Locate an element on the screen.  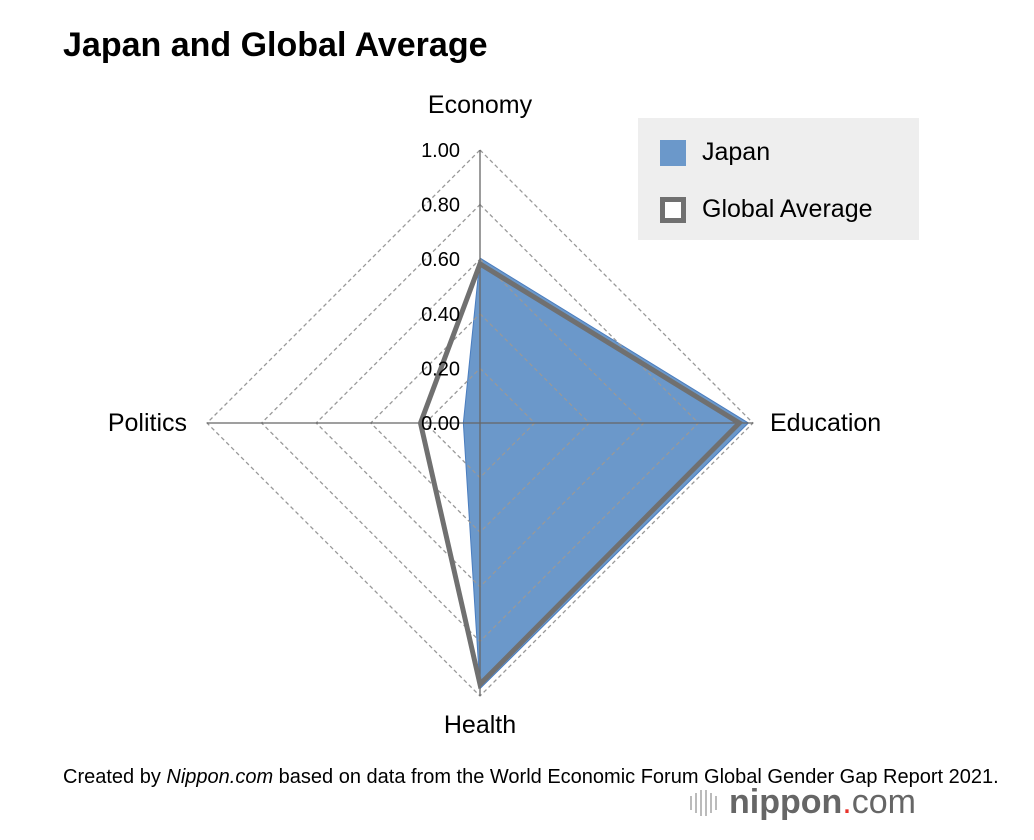
axis-label-politics: Politics is located at coordinates (147, 423).